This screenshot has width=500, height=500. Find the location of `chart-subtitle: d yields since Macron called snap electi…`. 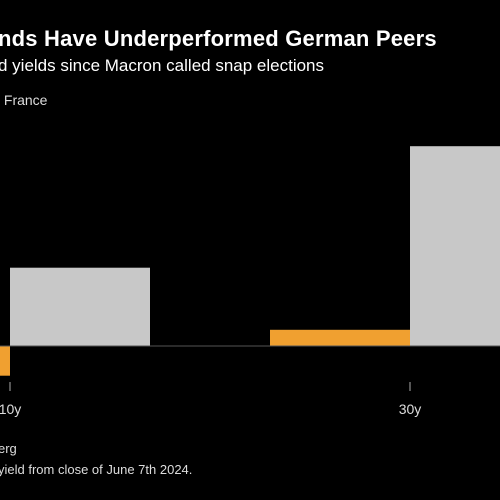

chart-subtitle: d yields since Macron called snap electi… is located at coordinates (162, 65).